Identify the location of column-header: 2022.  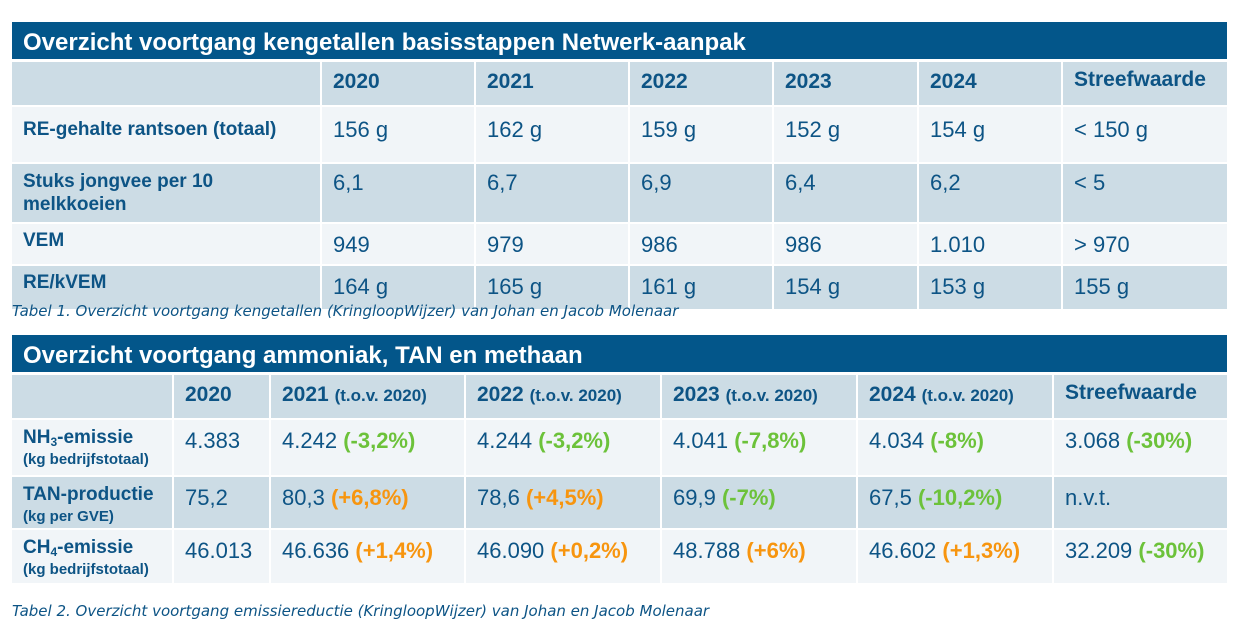
(702, 84).